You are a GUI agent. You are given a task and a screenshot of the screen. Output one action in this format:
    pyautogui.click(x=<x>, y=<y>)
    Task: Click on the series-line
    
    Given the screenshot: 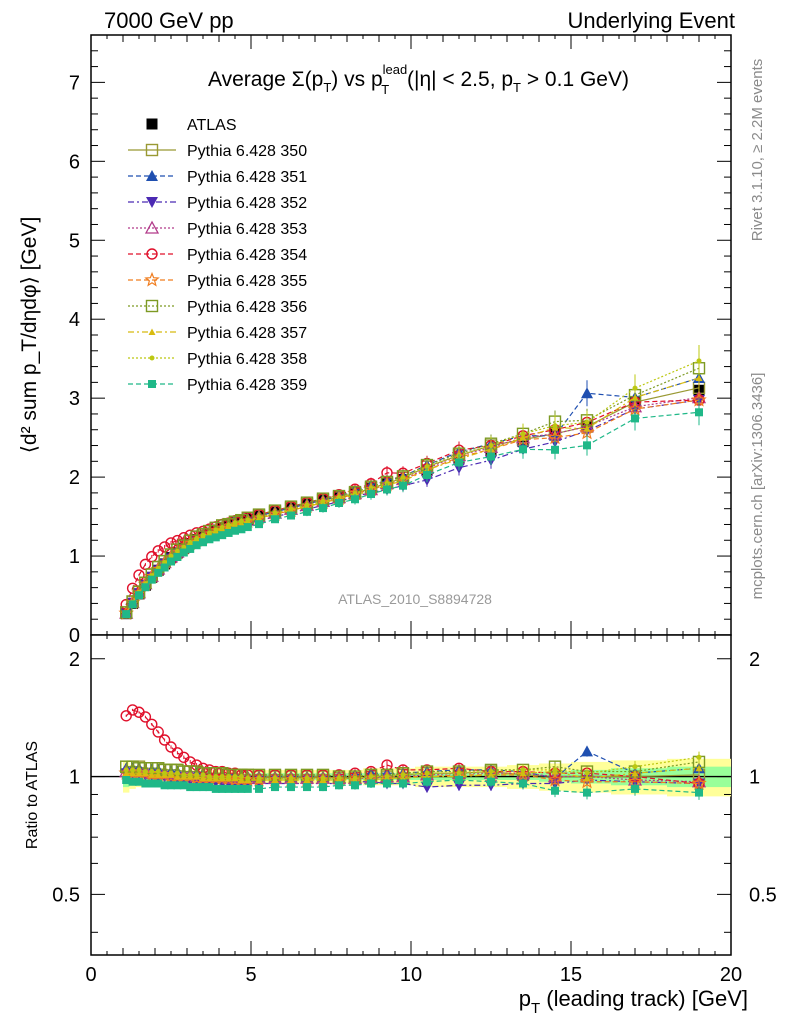 What is the action you would take?
    pyautogui.click(x=412, y=513)
    